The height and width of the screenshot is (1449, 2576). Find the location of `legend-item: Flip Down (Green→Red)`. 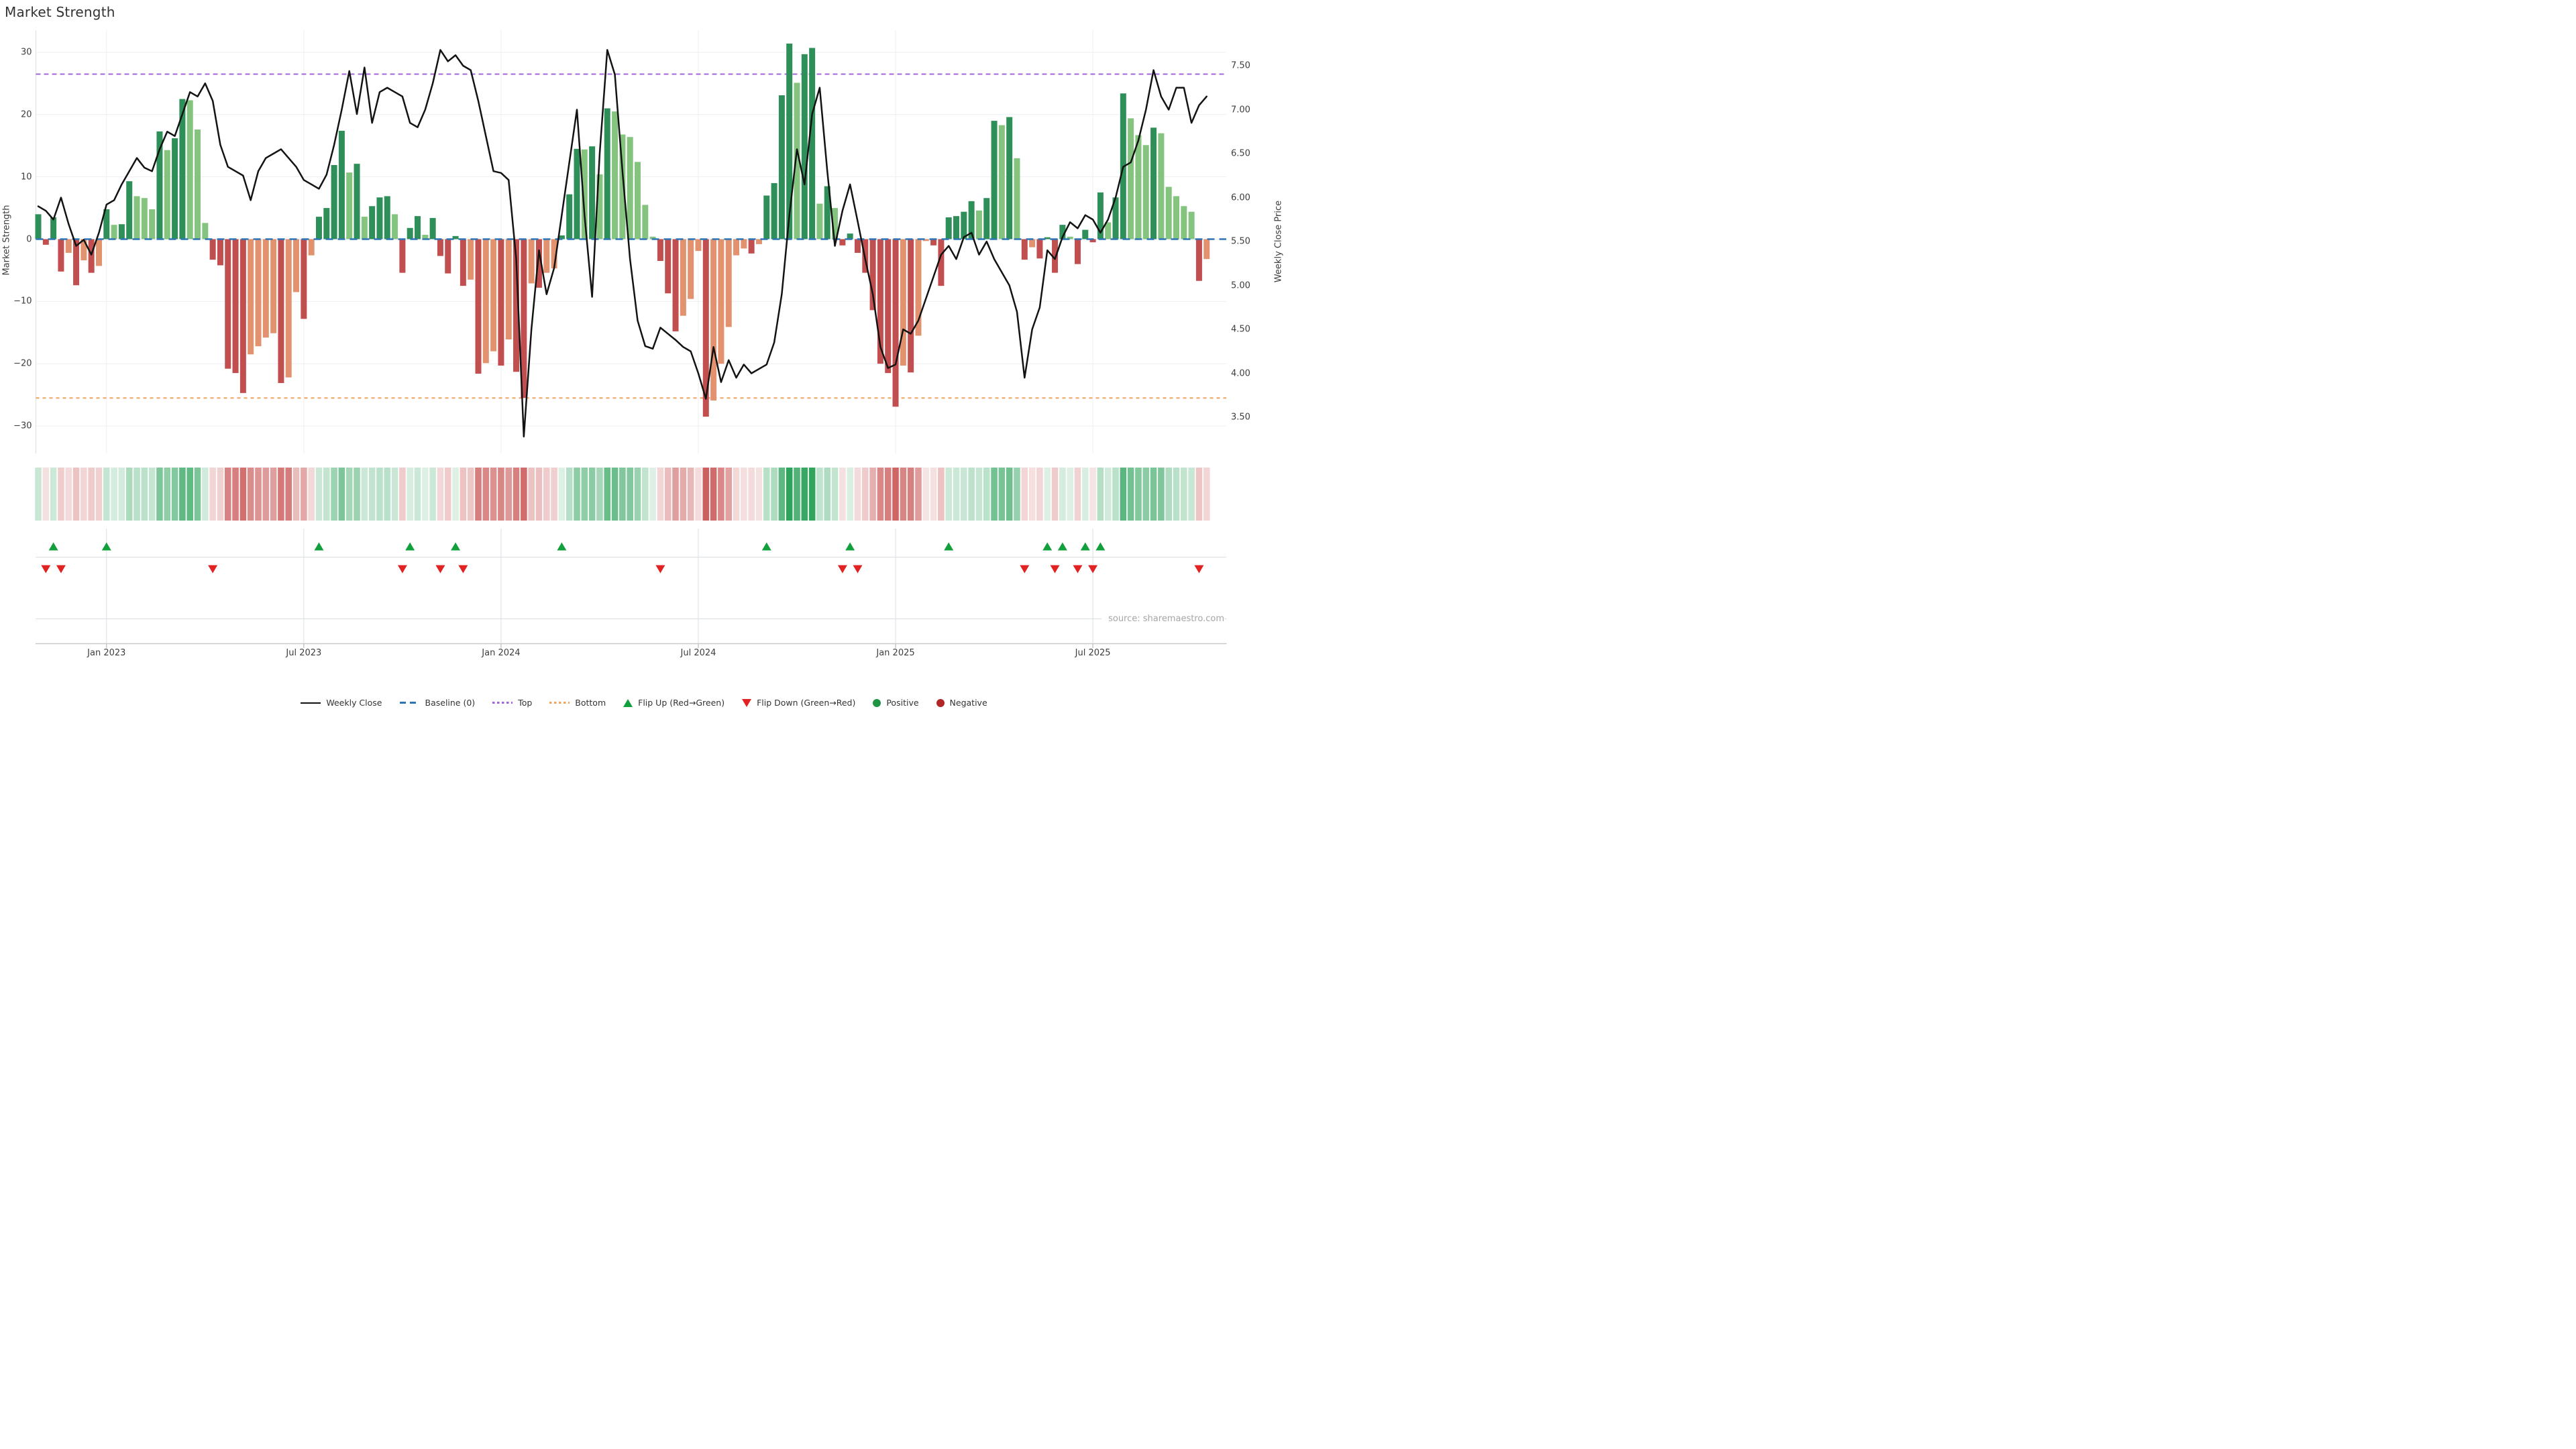

legend-item: Flip Down (Green→Red) is located at coordinates (798, 703).